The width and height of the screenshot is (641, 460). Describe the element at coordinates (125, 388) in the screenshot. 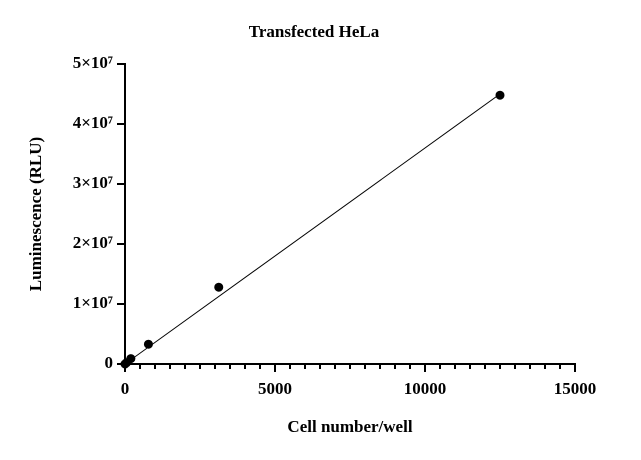

I see `x-tick-label: 0` at that location.